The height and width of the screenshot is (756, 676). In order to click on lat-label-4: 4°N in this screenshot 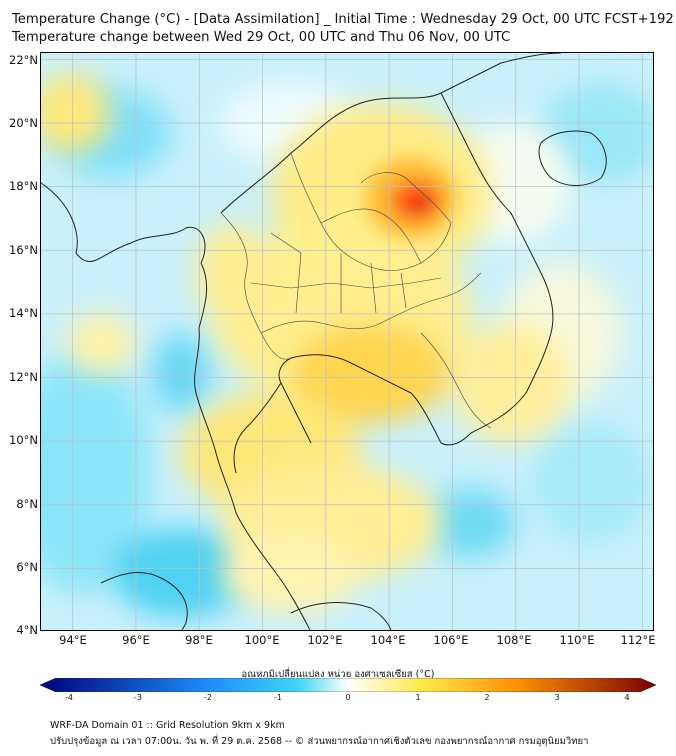, I will do `click(27, 630)`.